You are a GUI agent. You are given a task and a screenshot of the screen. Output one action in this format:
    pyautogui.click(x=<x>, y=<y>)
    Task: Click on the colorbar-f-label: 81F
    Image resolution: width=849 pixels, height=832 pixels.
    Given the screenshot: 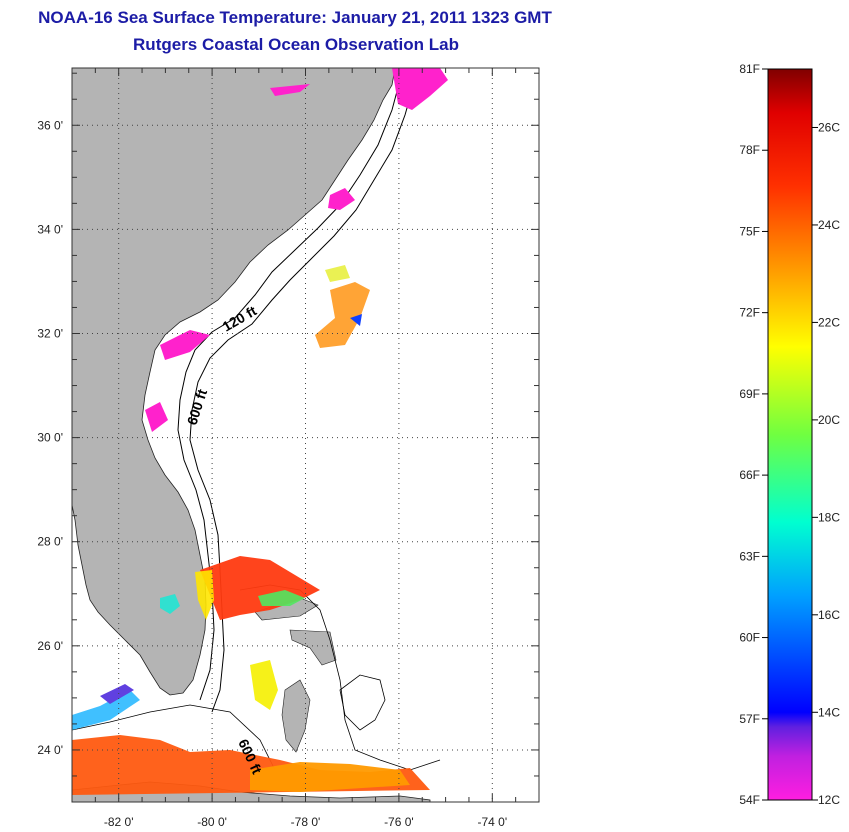 What is the action you would take?
    pyautogui.click(x=749, y=69)
    